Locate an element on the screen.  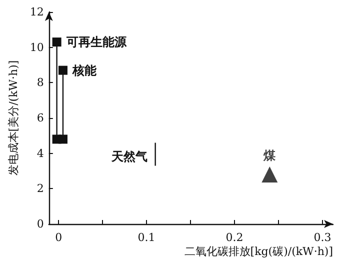
y-tick-label: 4 is located at coordinates (40, 153).